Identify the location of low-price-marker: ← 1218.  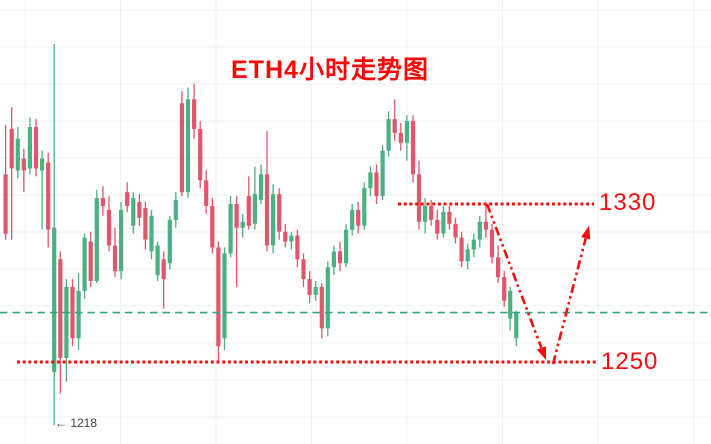
(76, 423).